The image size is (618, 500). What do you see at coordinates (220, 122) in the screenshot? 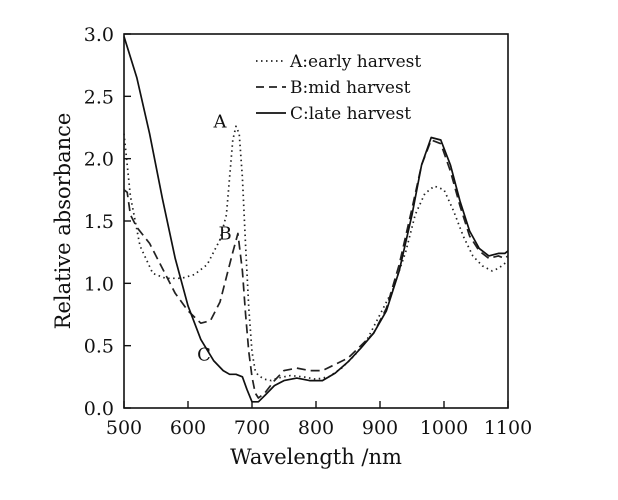
I see `curve-tag-a: A` at bounding box center [220, 122].